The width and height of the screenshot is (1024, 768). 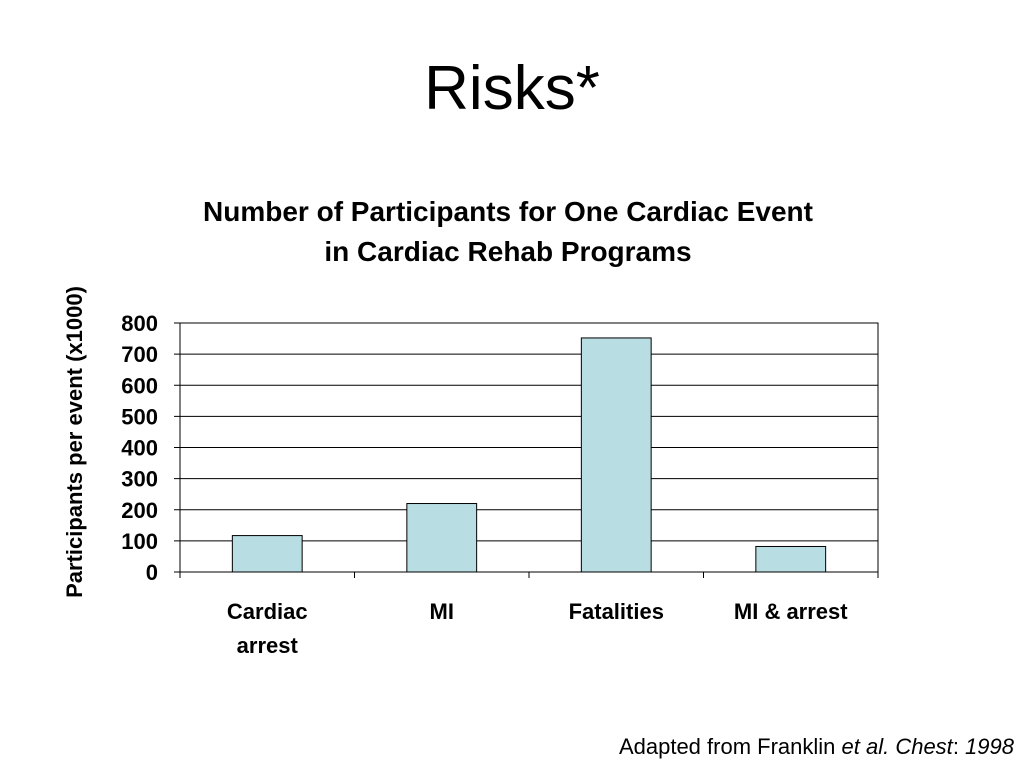 What do you see at coordinates (139, 448) in the screenshot?
I see `y-tick-label: 400` at bounding box center [139, 448].